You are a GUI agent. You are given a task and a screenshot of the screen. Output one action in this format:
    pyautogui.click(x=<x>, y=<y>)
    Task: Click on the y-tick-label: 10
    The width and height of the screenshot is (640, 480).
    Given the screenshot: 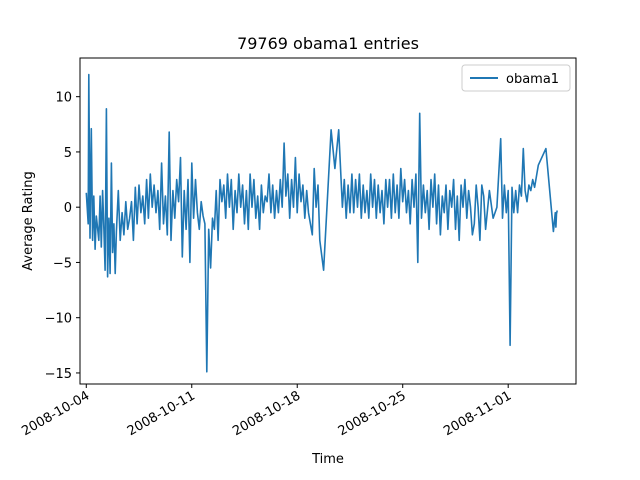 What is the action you would take?
    pyautogui.click(x=63, y=98)
    